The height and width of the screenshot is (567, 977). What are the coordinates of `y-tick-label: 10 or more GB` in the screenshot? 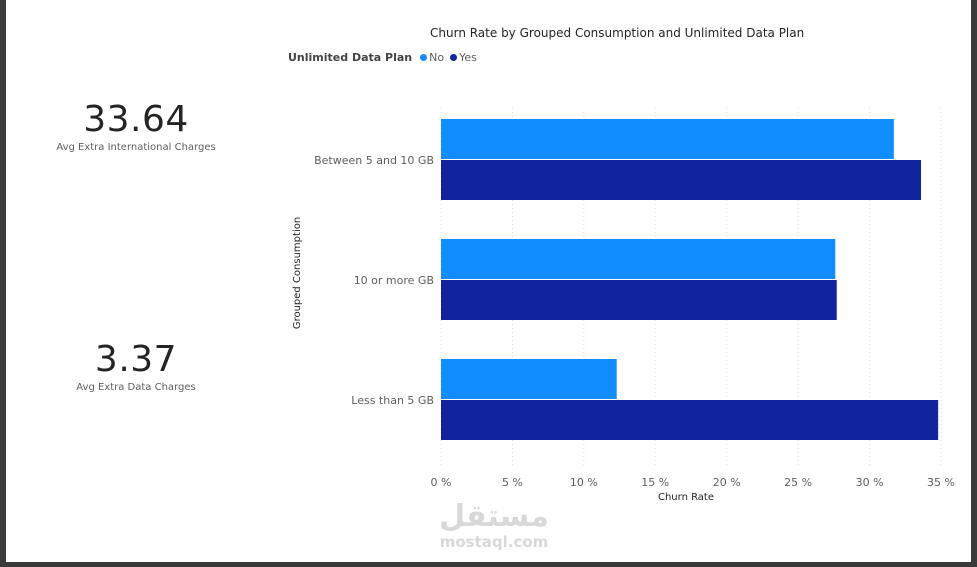 It's located at (394, 280).